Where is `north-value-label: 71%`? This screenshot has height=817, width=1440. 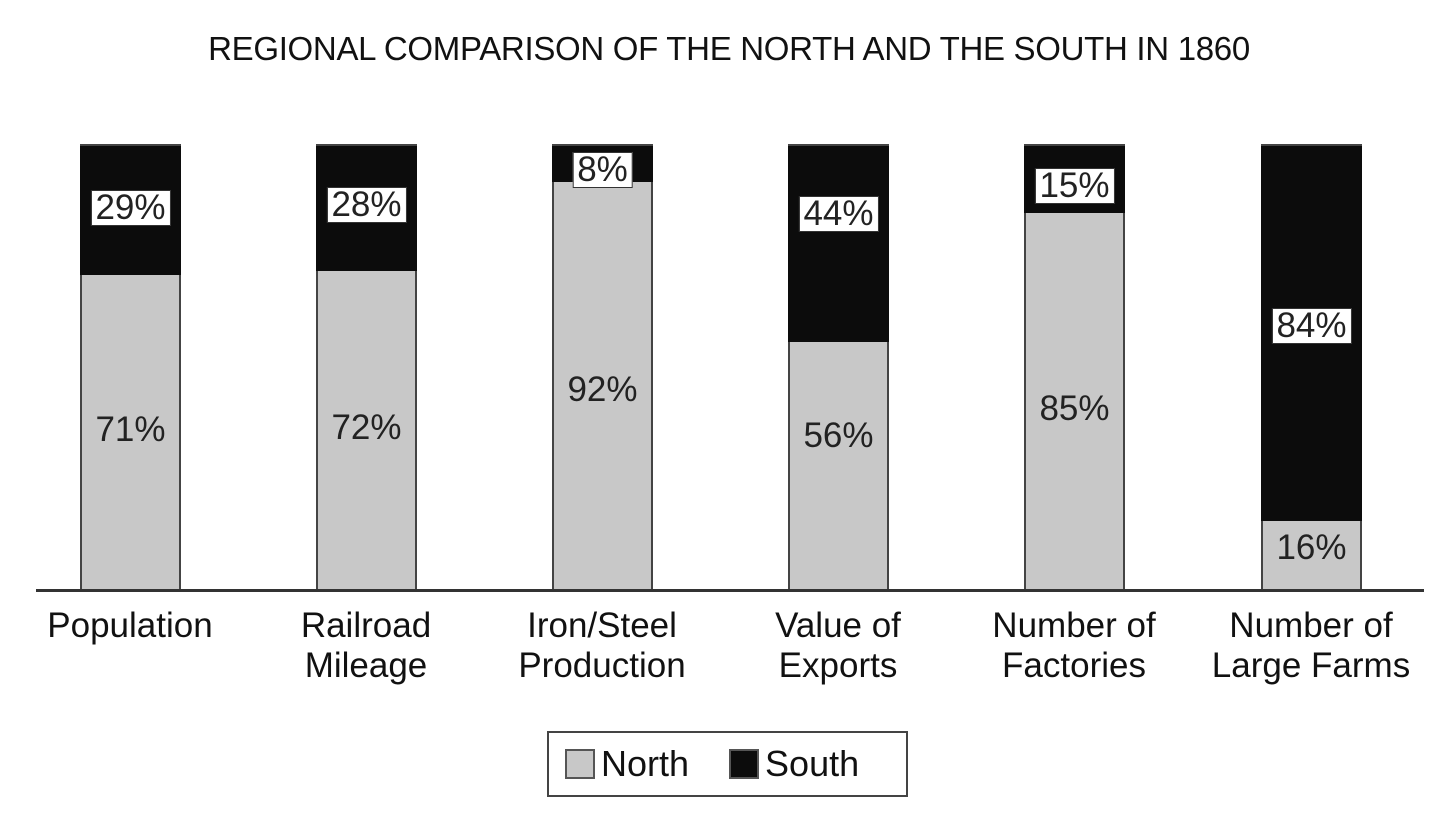 north-value-label: 71% is located at coordinates (130, 429).